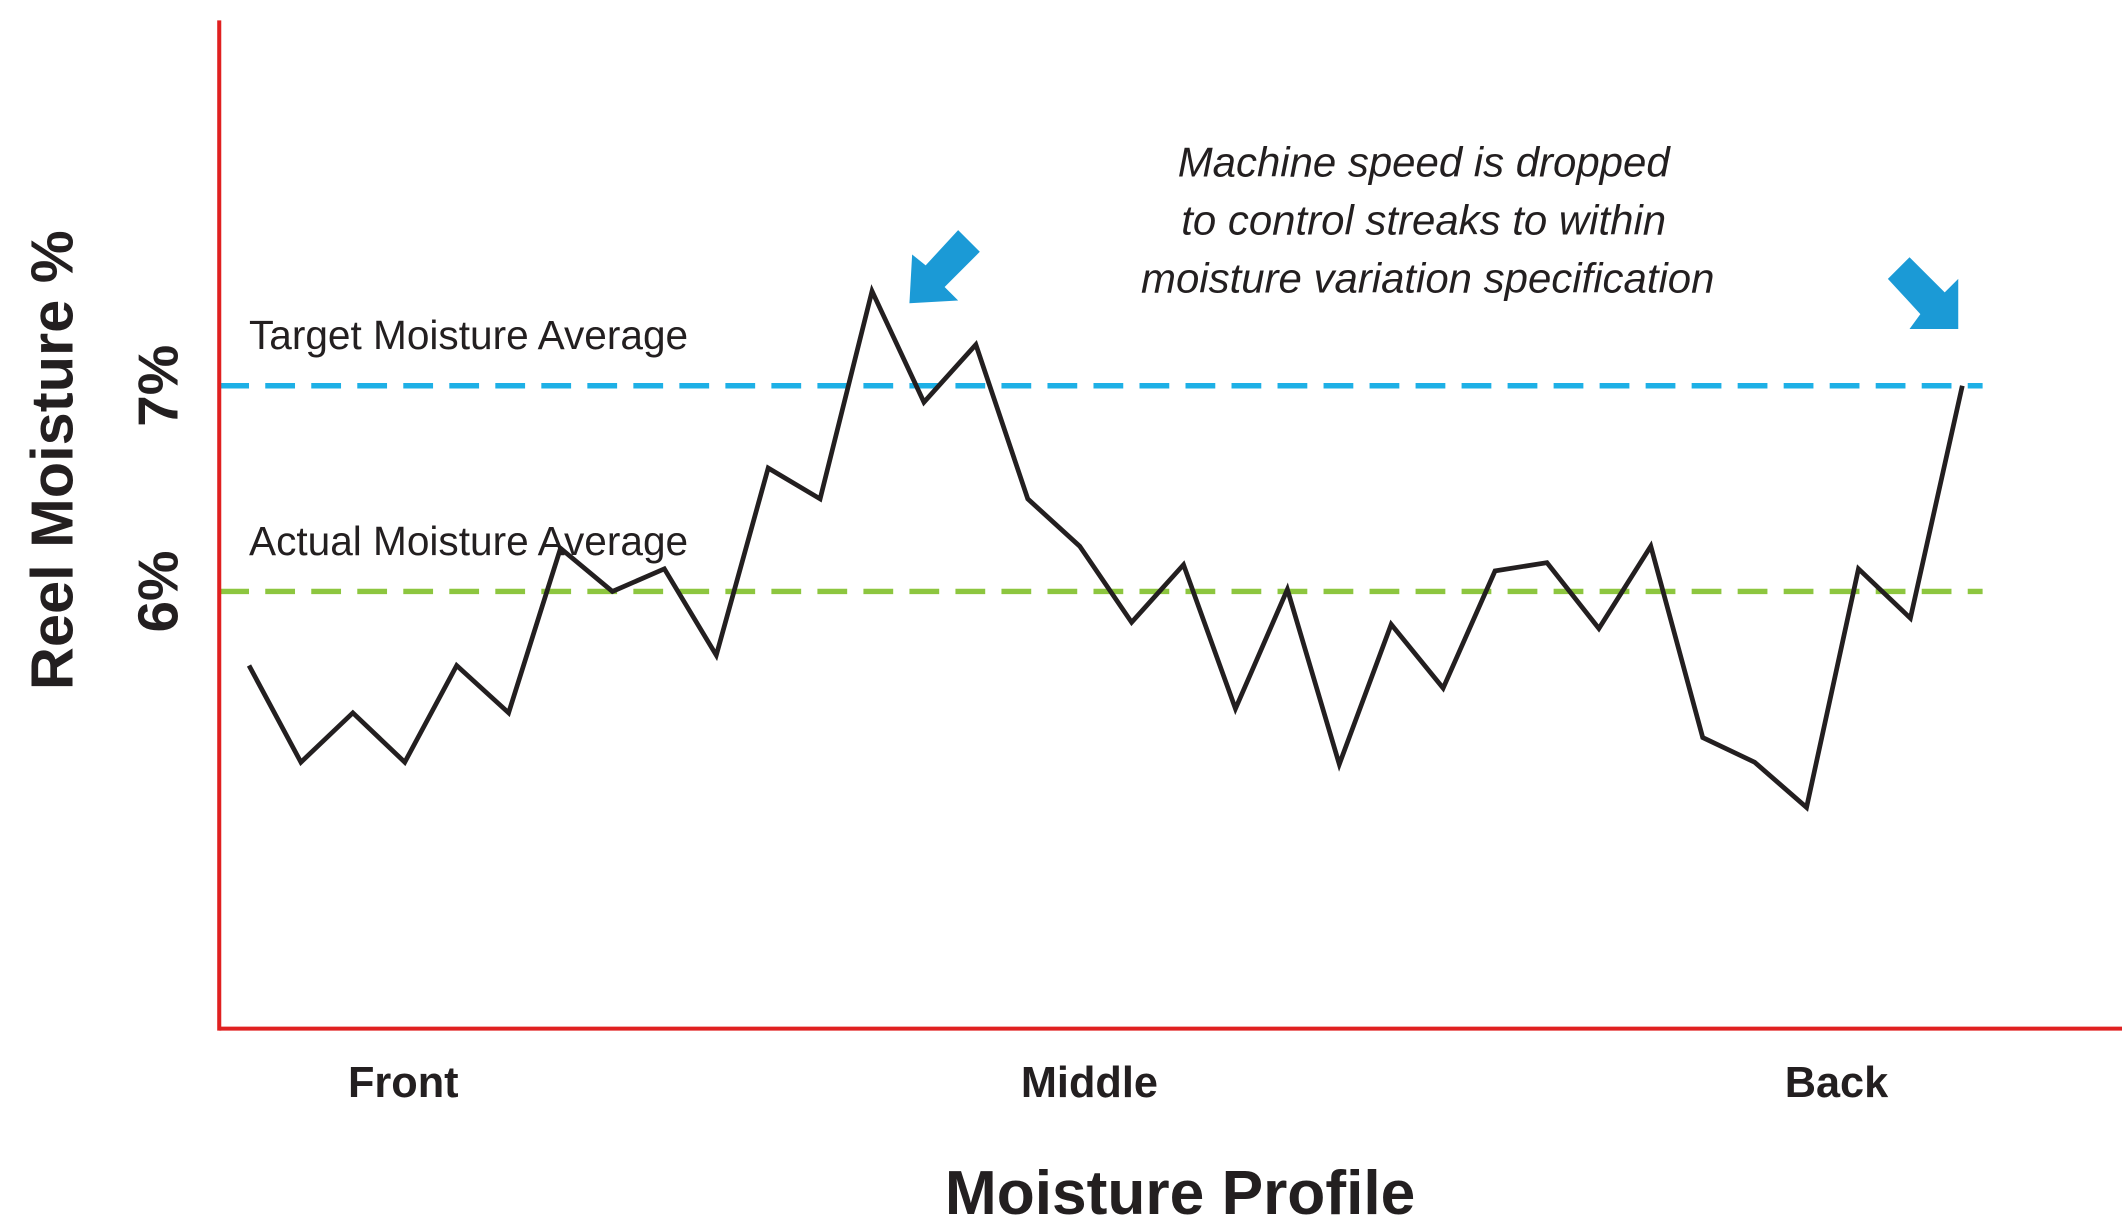  What do you see at coordinates (403, 1083) in the screenshot?
I see `x-tick-label: Front` at bounding box center [403, 1083].